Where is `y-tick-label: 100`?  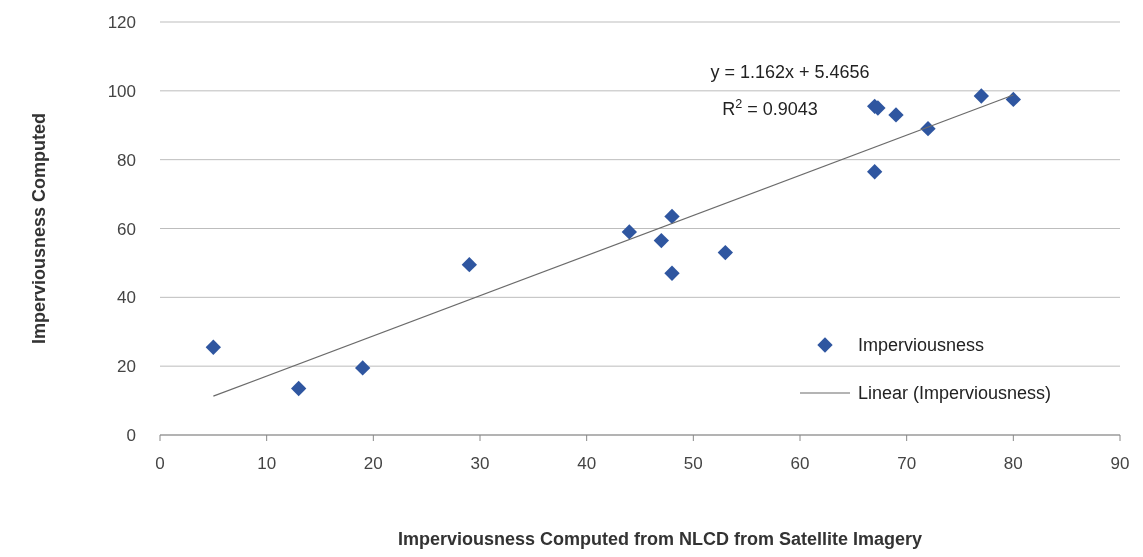 y-tick-label: 100 is located at coordinates (121, 91).